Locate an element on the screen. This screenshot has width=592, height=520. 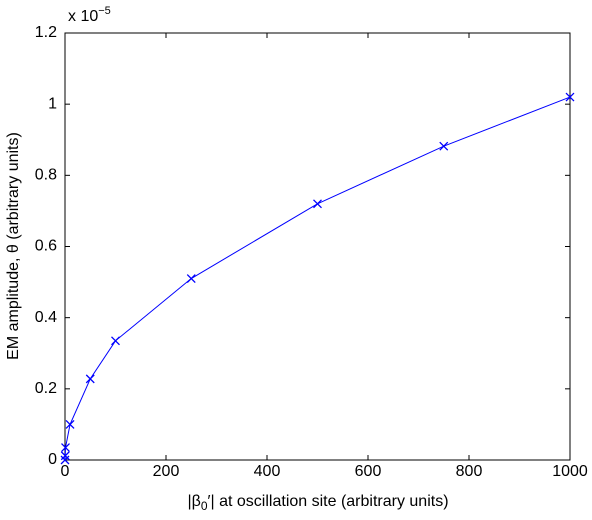
x-tick-label: 200 is located at coordinates (166, 471).